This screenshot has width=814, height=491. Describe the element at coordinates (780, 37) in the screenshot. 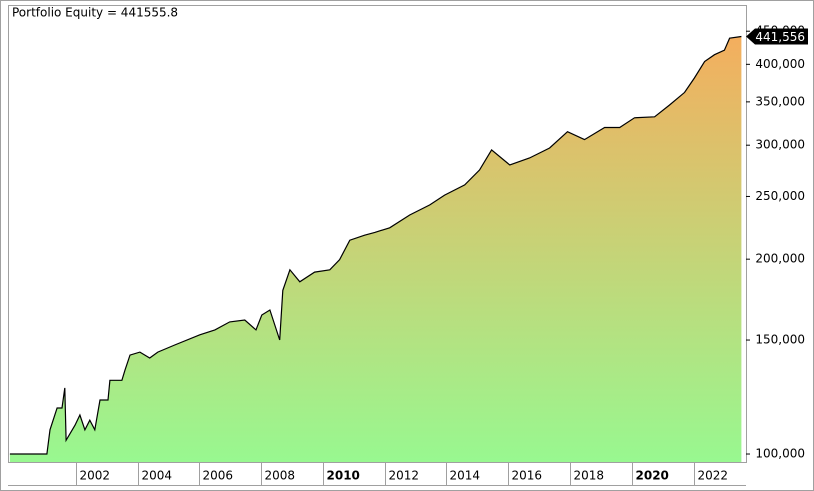

I see `last-value-label: 441,556` at that location.